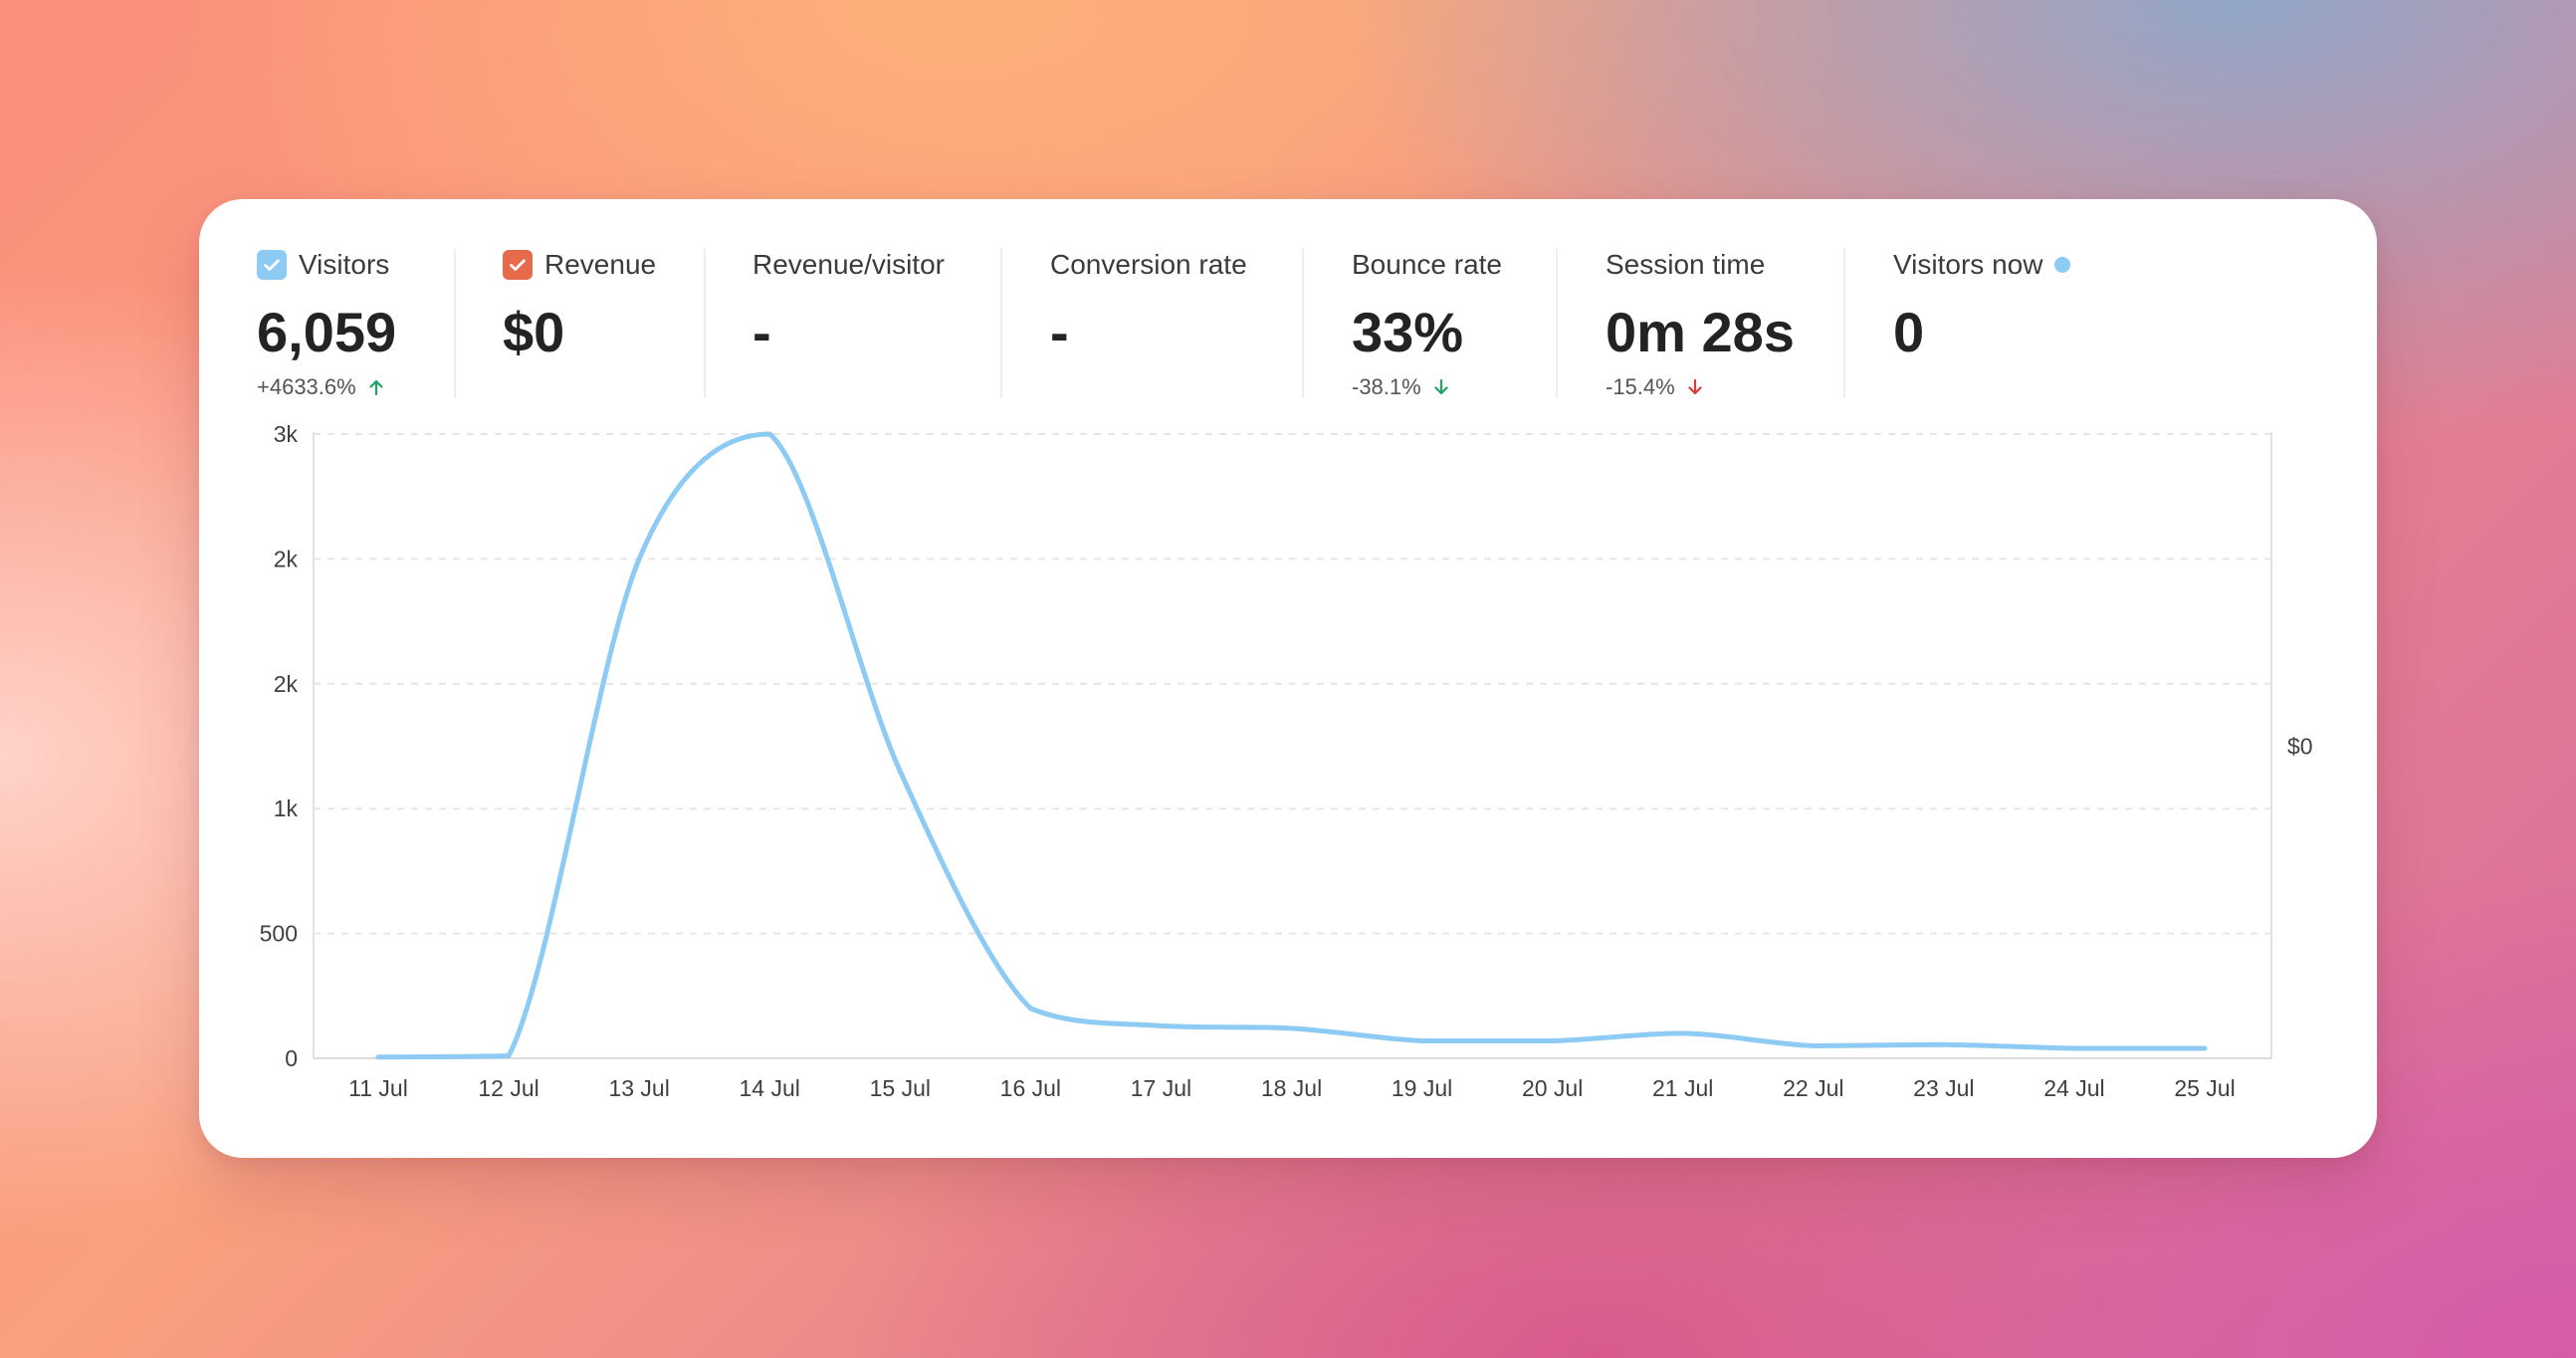 The width and height of the screenshot is (2576, 1358). I want to click on visitors-now-value: 0, so click(1909, 332).